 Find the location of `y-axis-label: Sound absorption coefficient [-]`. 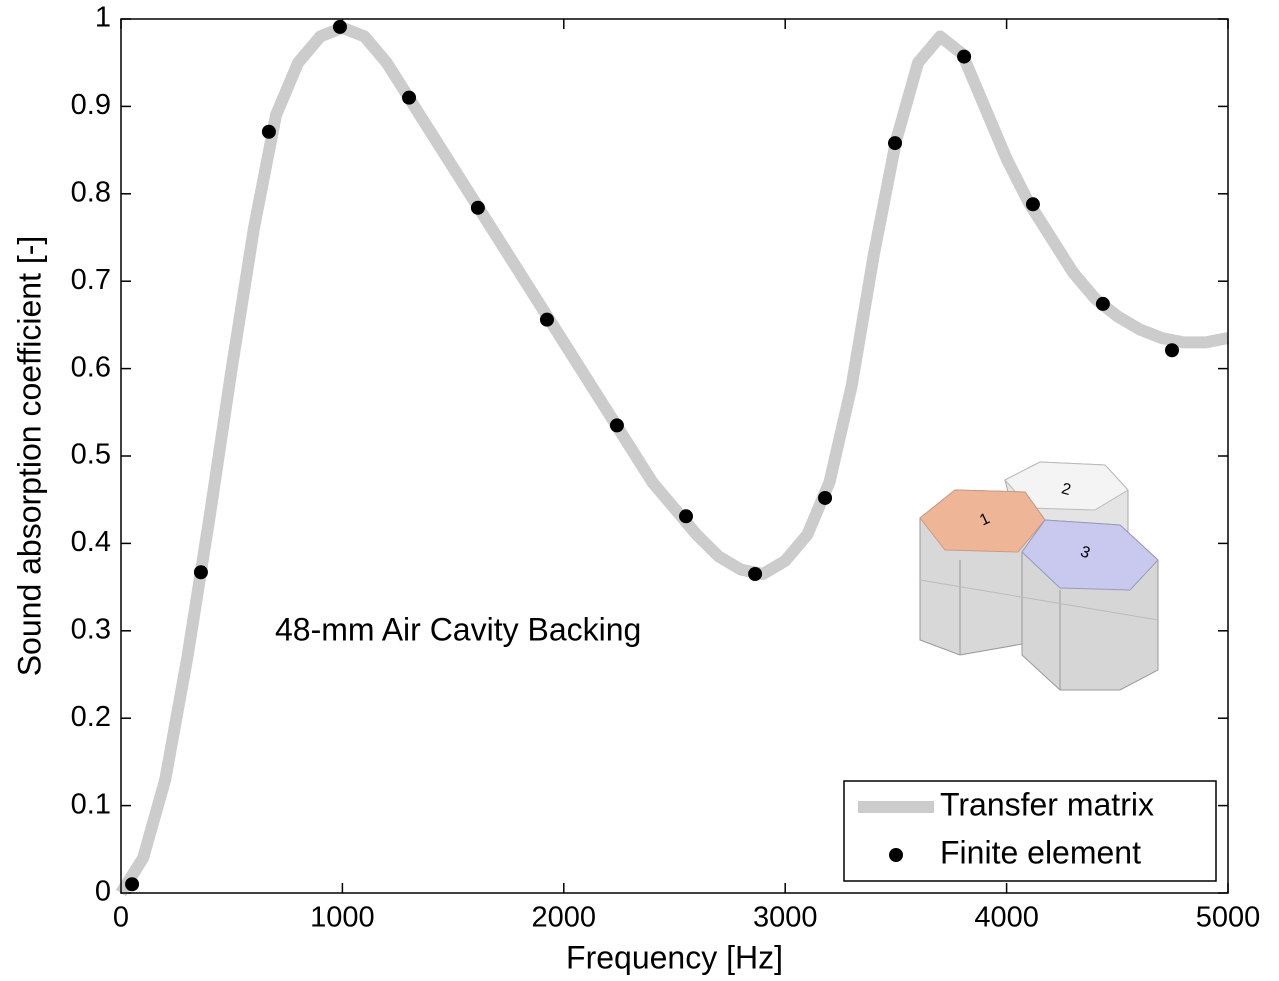

y-axis-label: Sound absorption coefficient [-] is located at coordinates (29, 456).